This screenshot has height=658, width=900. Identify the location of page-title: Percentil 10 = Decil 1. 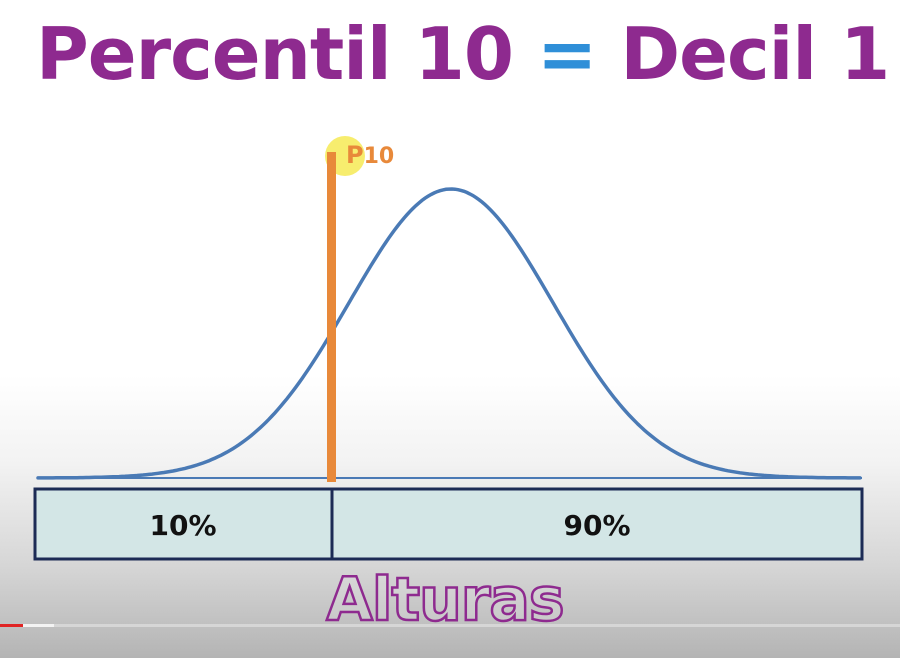
(463, 54).